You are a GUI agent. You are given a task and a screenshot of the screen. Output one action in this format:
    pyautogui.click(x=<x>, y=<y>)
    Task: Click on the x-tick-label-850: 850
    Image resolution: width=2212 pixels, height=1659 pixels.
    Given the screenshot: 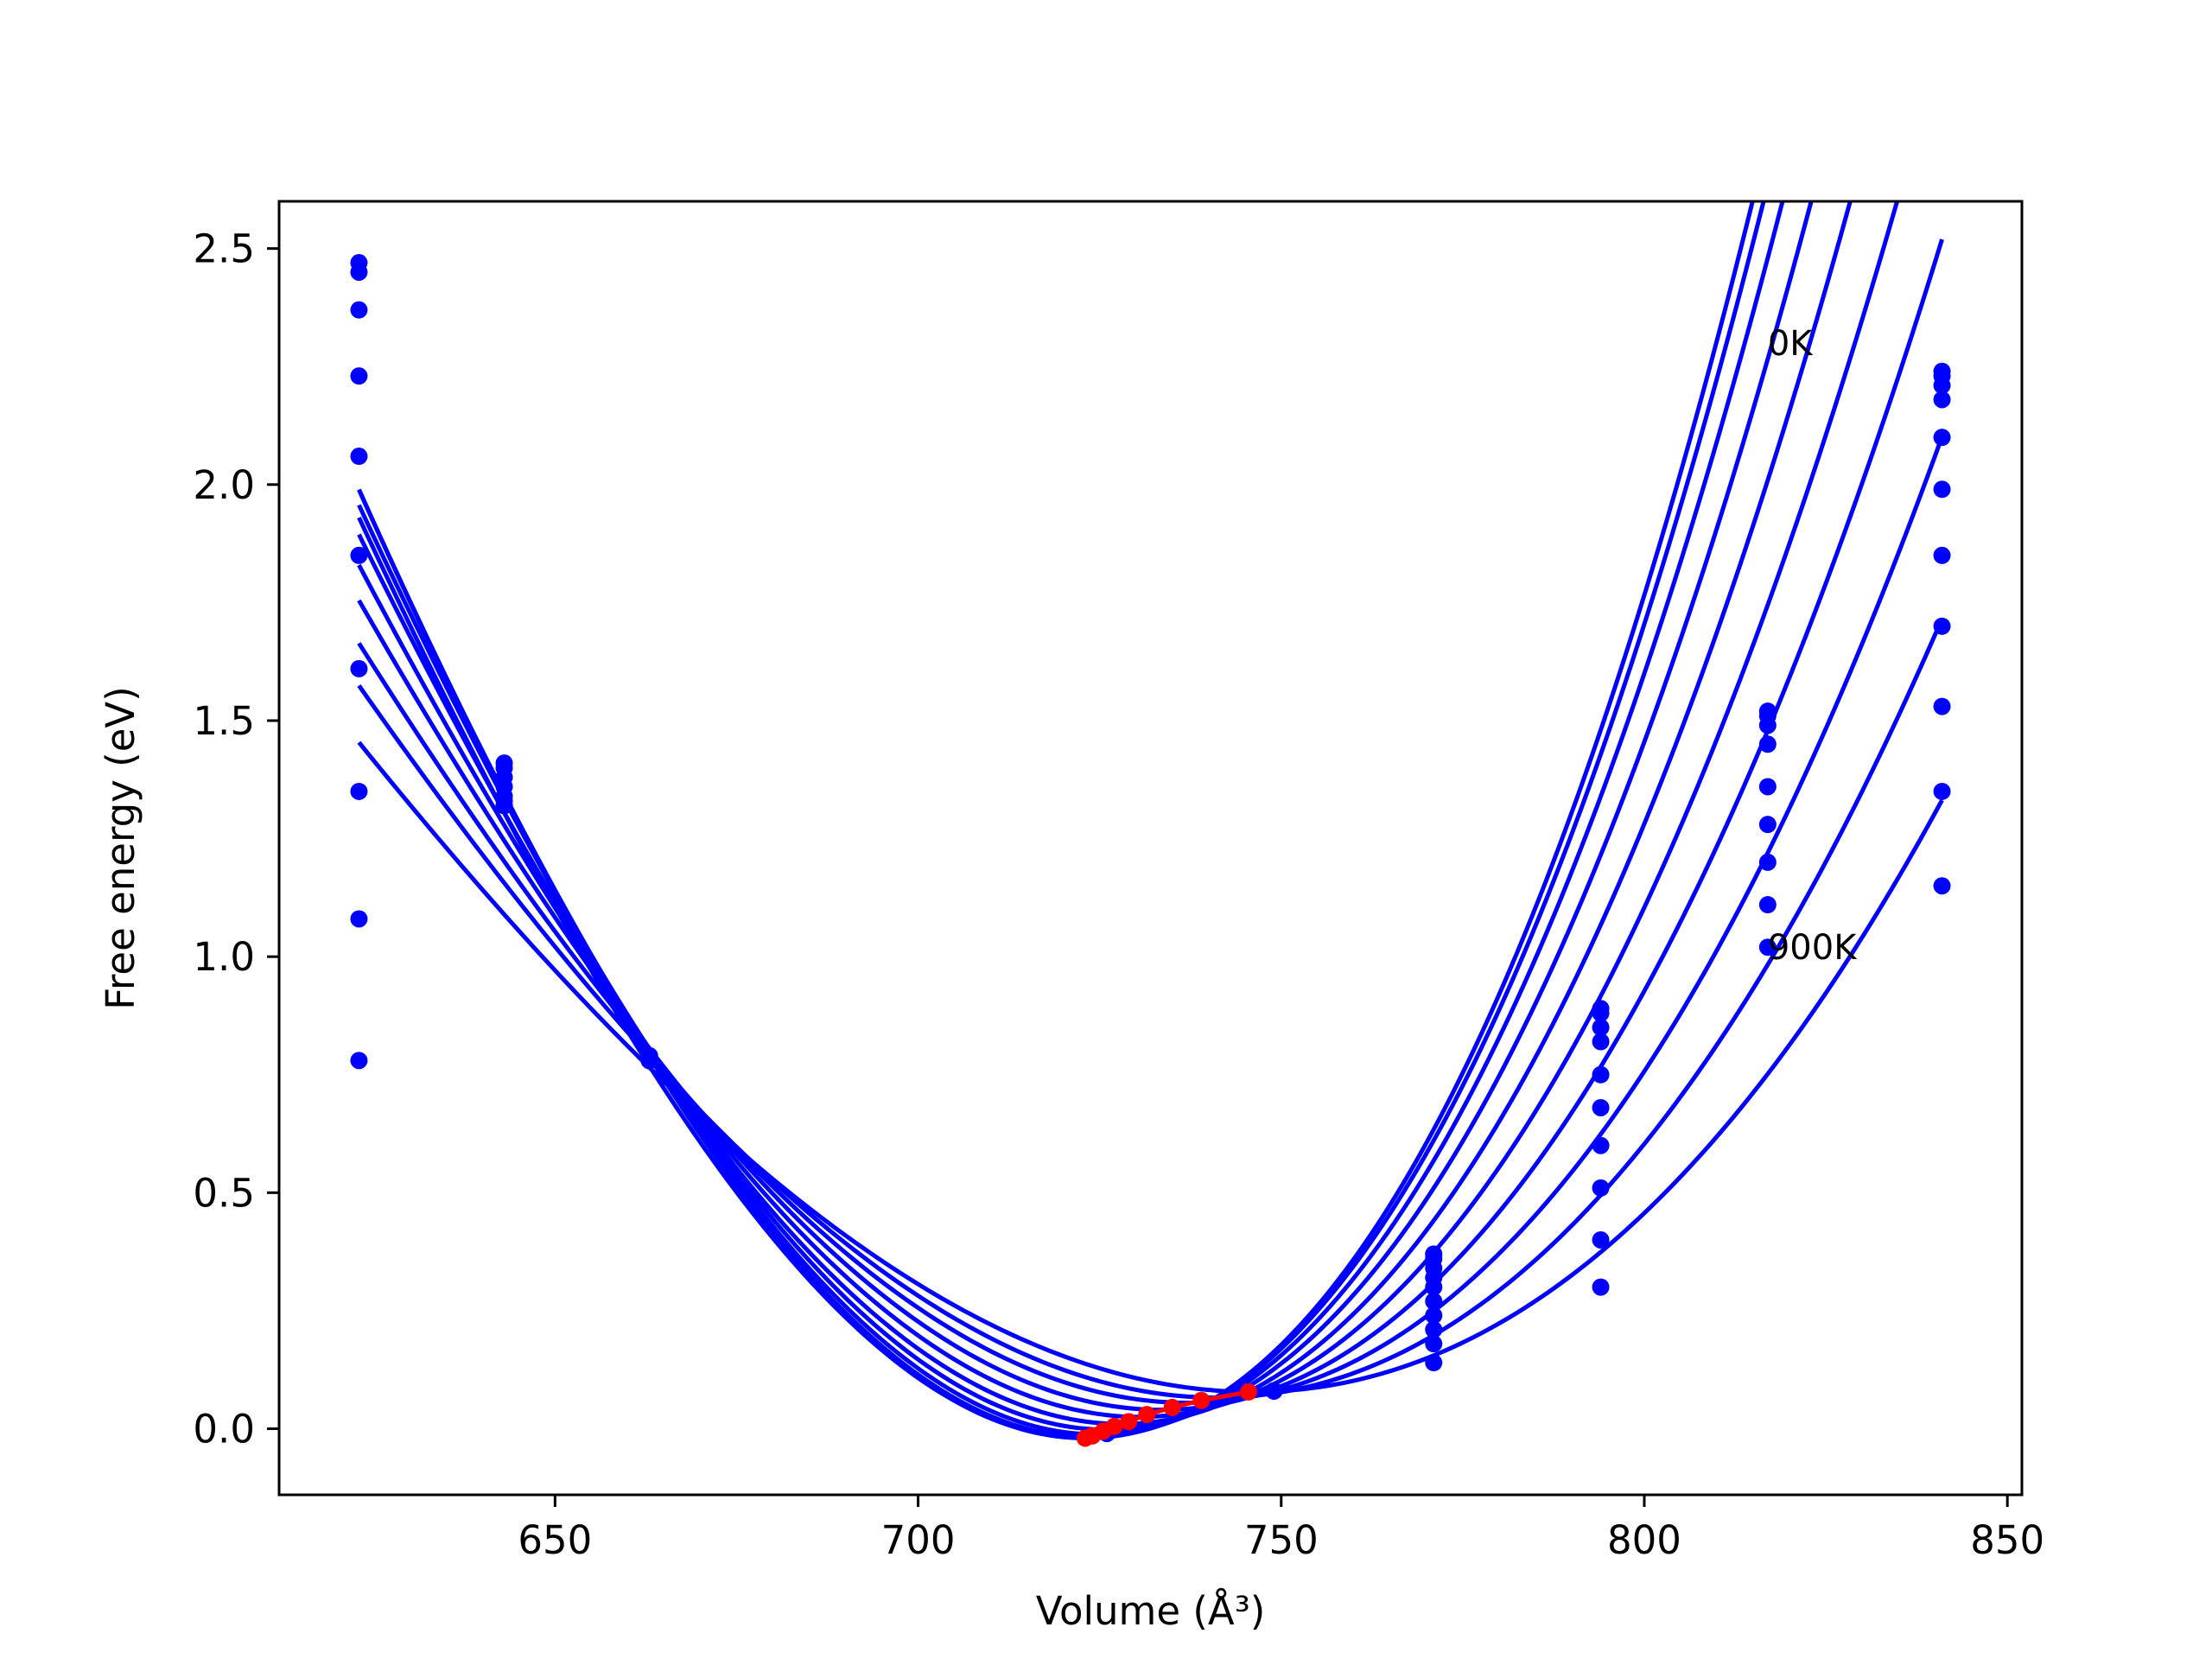 What is the action you would take?
    pyautogui.click(x=2007, y=1540)
    